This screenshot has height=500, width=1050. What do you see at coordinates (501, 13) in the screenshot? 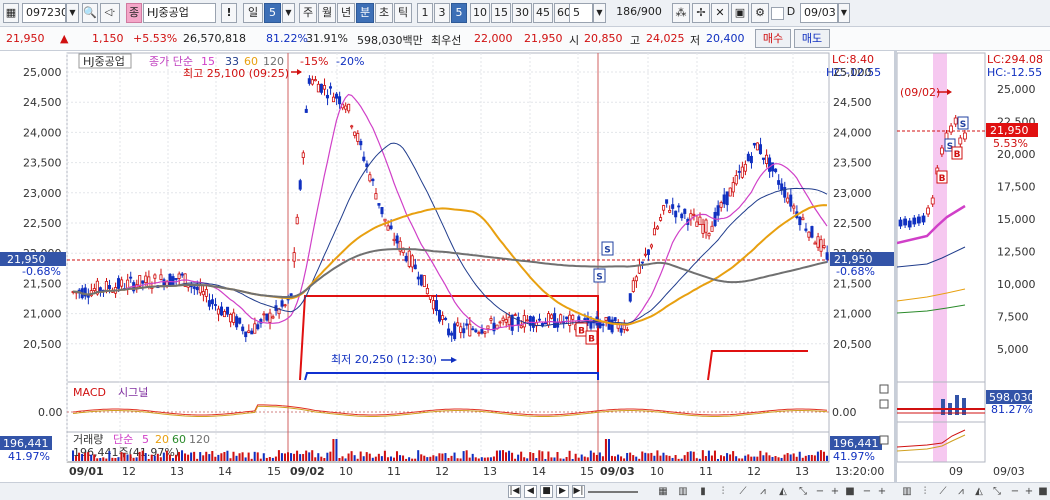
I see `minute-15-button: 15` at bounding box center [501, 13].